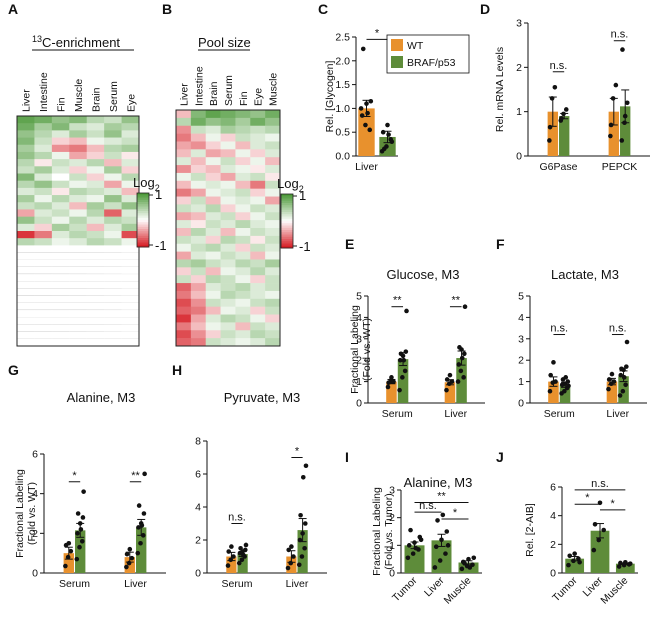  I want to click on panel-label-b: B, so click(167, 9).